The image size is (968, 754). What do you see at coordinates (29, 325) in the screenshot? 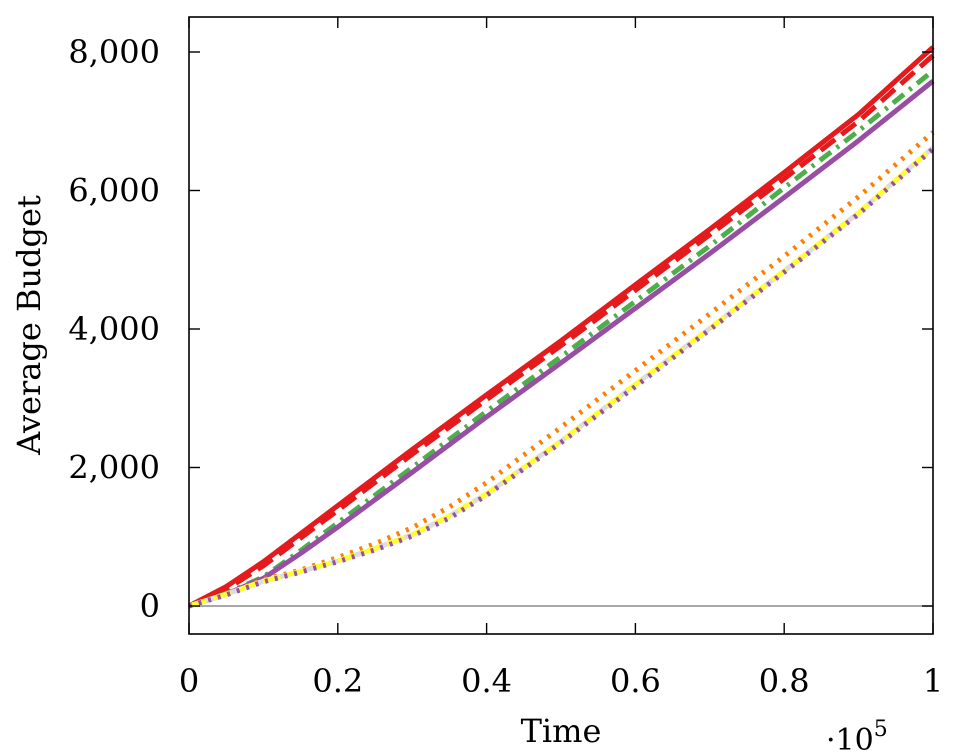
I see `y-axis-title: Average Budget` at bounding box center [29, 325].